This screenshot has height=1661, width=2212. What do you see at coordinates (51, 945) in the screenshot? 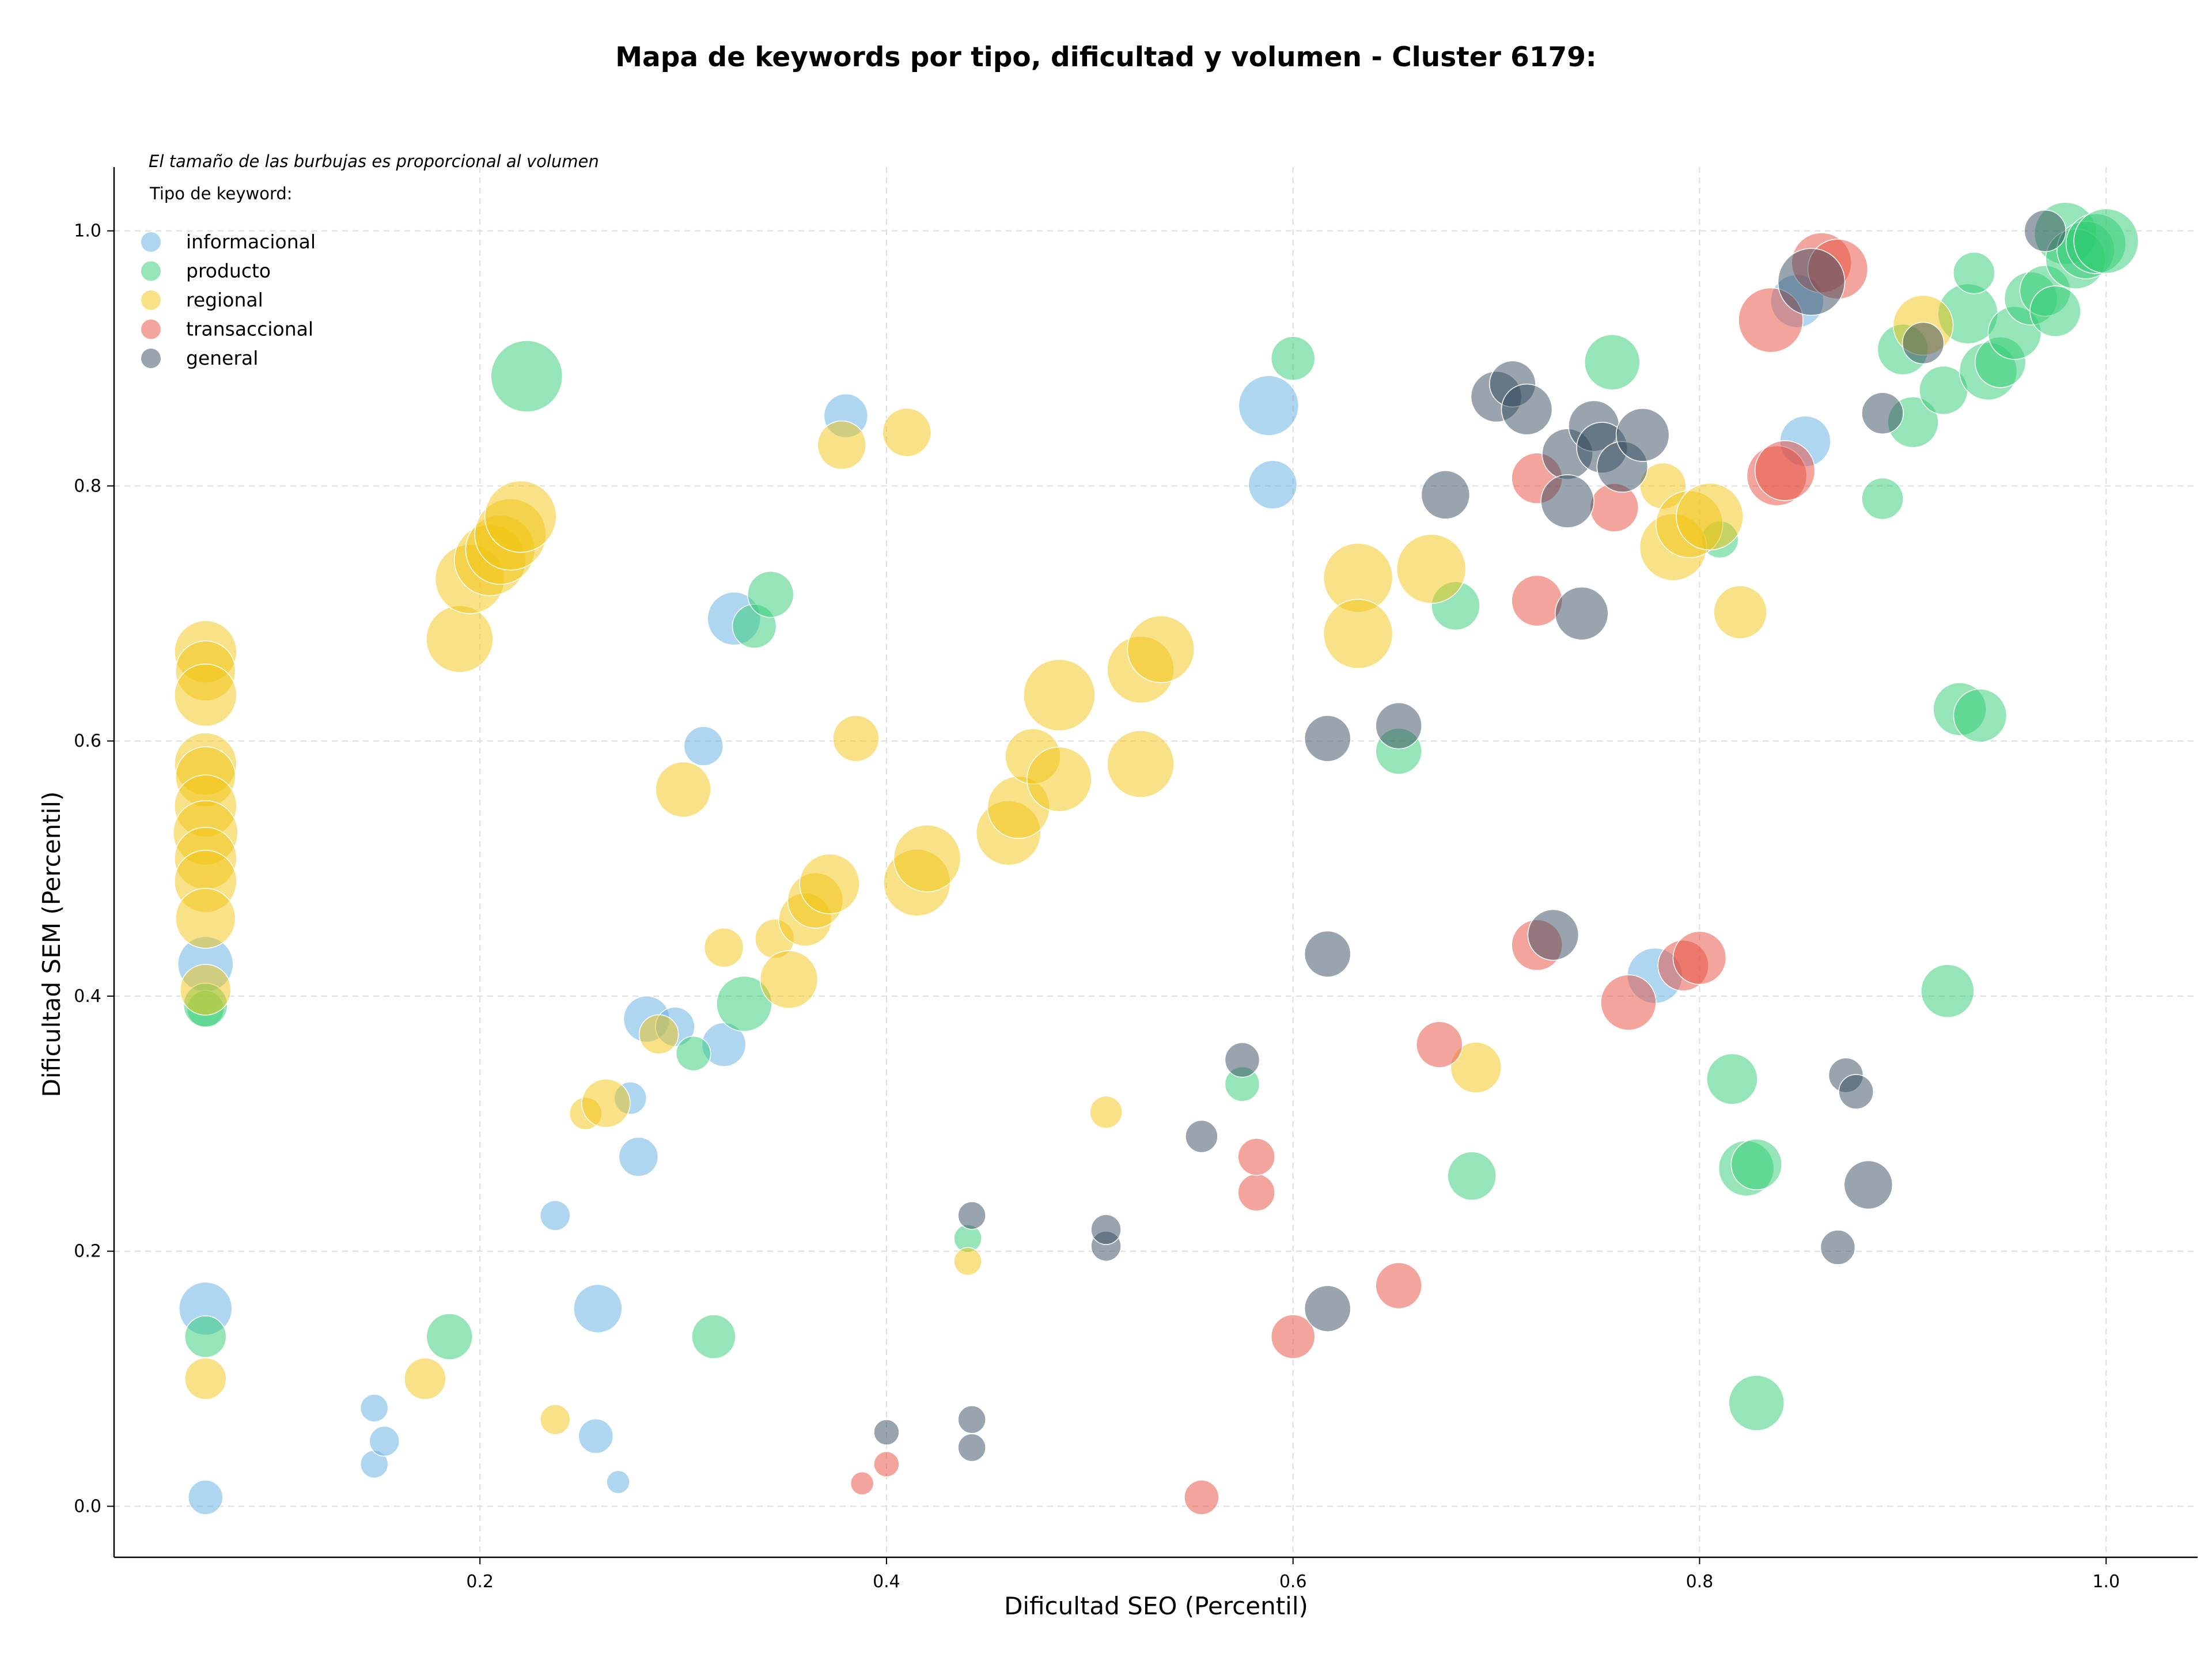
I see `y-axis-label: Dificultad SEM (Percentil)` at bounding box center [51, 945].